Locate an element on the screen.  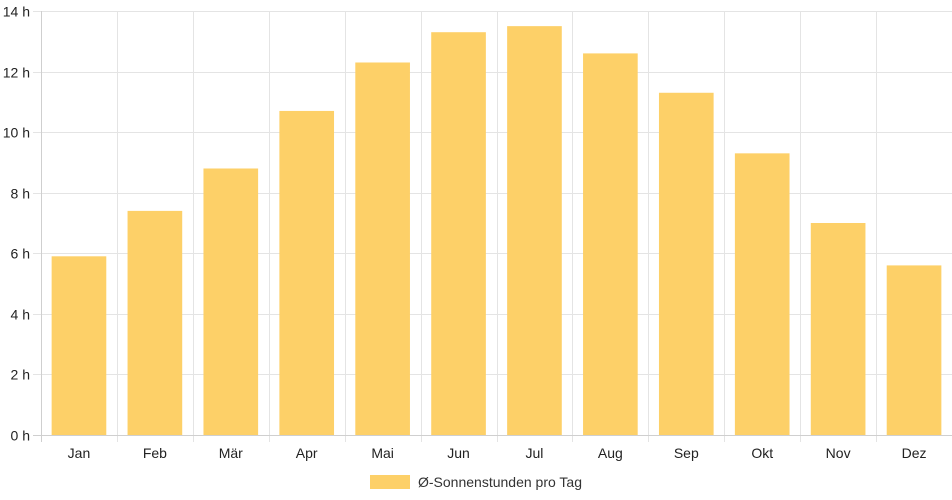
legend-label: Ø-Sonnenstunden pro Tag is located at coordinates (500, 482).